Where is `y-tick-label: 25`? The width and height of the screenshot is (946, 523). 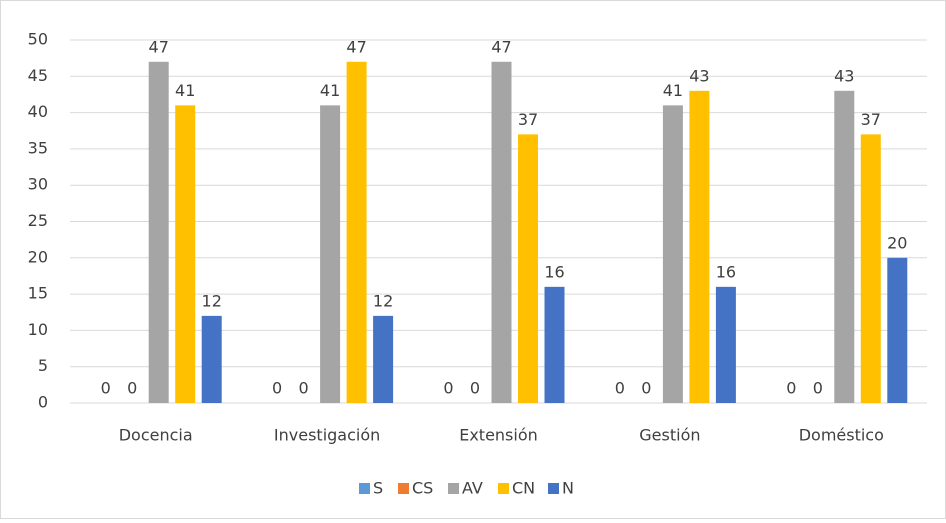
y-tick-label: 25 is located at coordinates (38, 220).